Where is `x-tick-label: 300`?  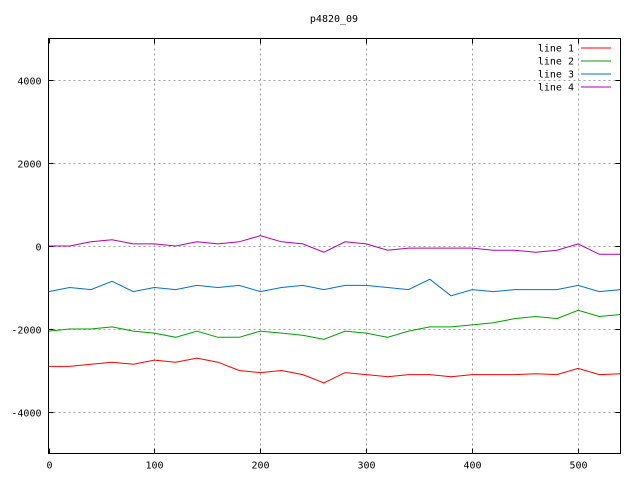
x-tick-label: 300 is located at coordinates (366, 466).